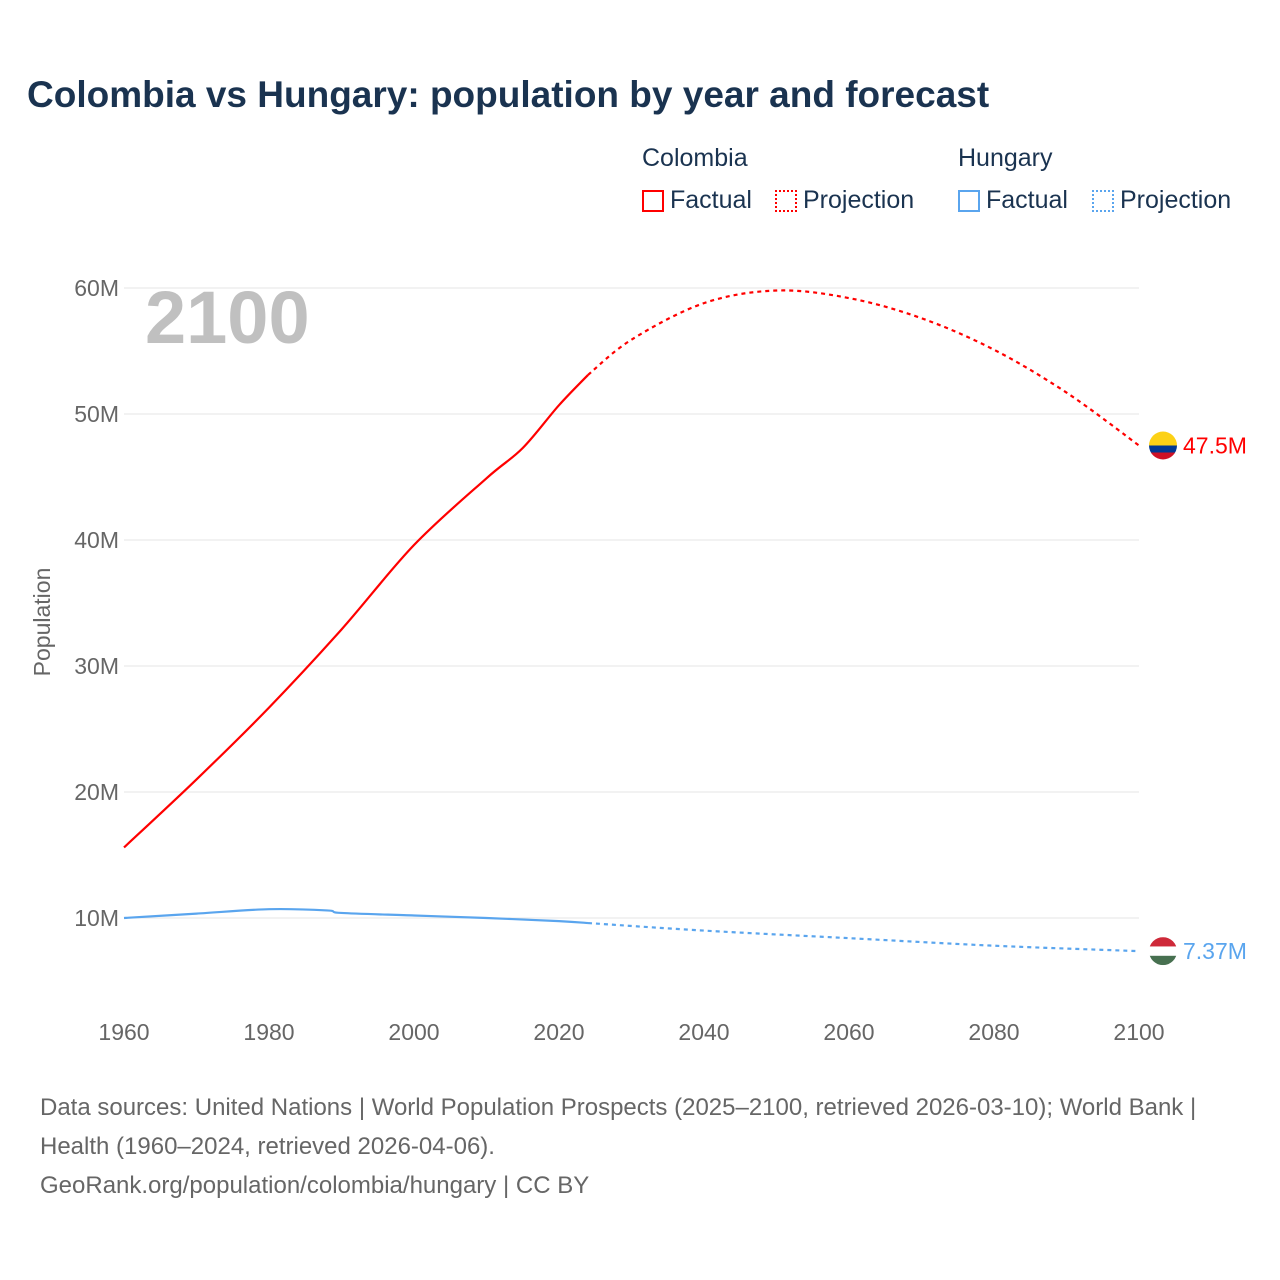 The width and height of the screenshot is (1280, 1280). Describe the element at coordinates (356, 916) in the screenshot. I see `hungary-factual-line` at that location.